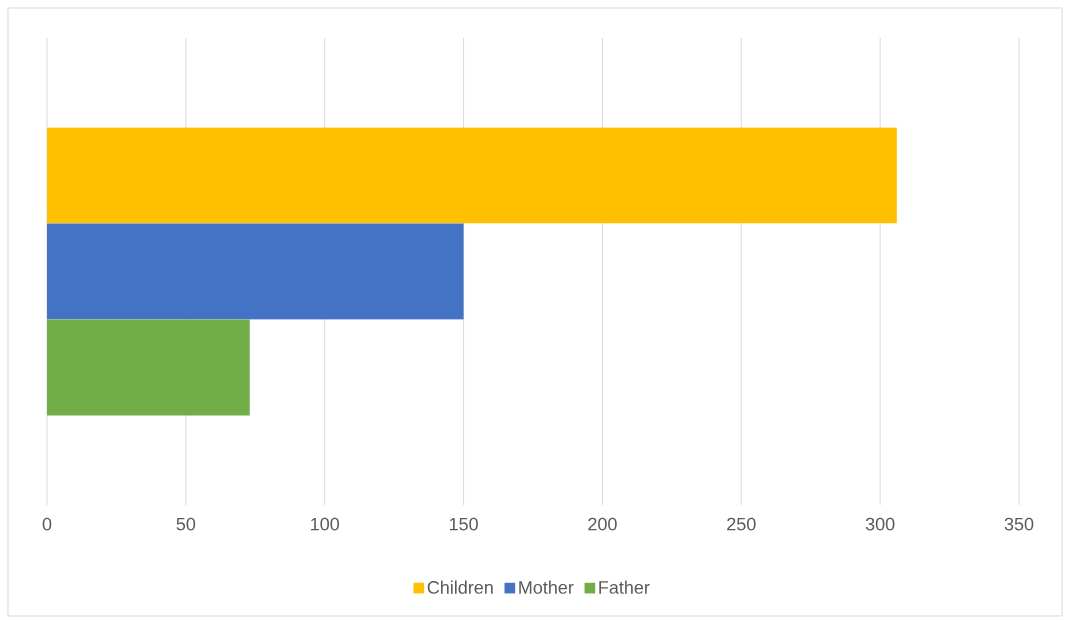  What do you see at coordinates (741, 524) in the screenshot?
I see `x-tick-label: 250` at bounding box center [741, 524].